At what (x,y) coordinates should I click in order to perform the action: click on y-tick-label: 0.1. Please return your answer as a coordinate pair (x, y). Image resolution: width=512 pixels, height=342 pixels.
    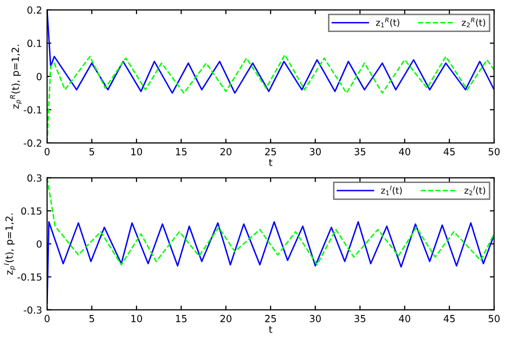
    Looking at the image, I should click on (34, 44).